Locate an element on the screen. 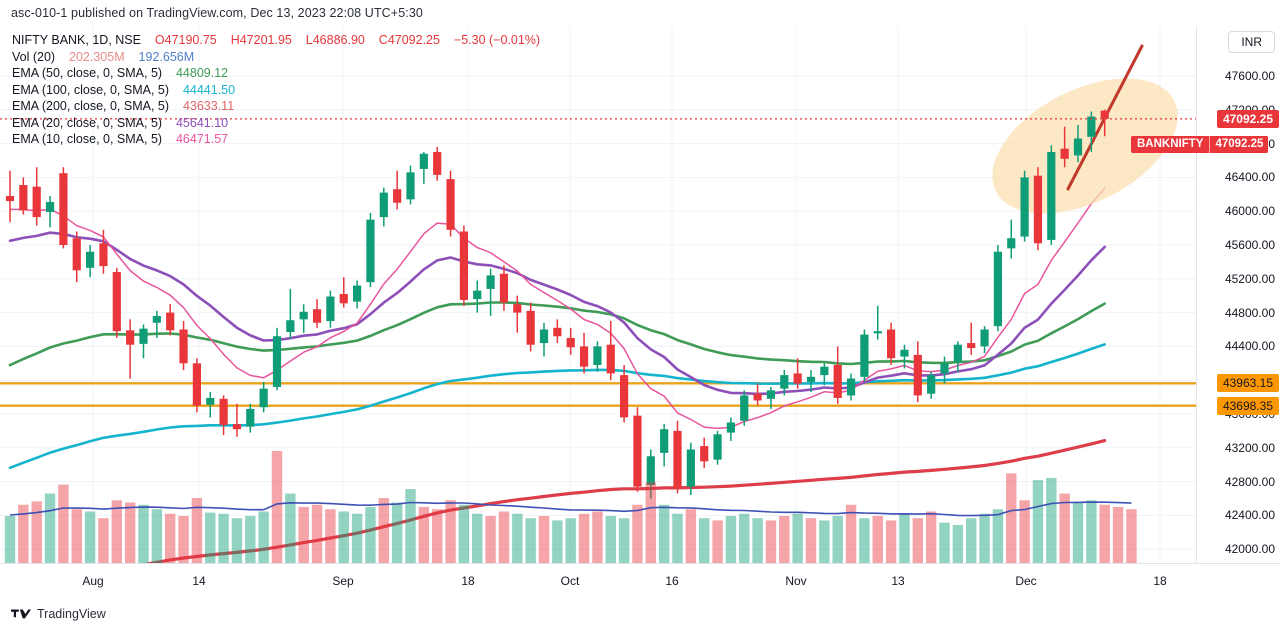  time-tick-label: Dec is located at coordinates (1026, 581).